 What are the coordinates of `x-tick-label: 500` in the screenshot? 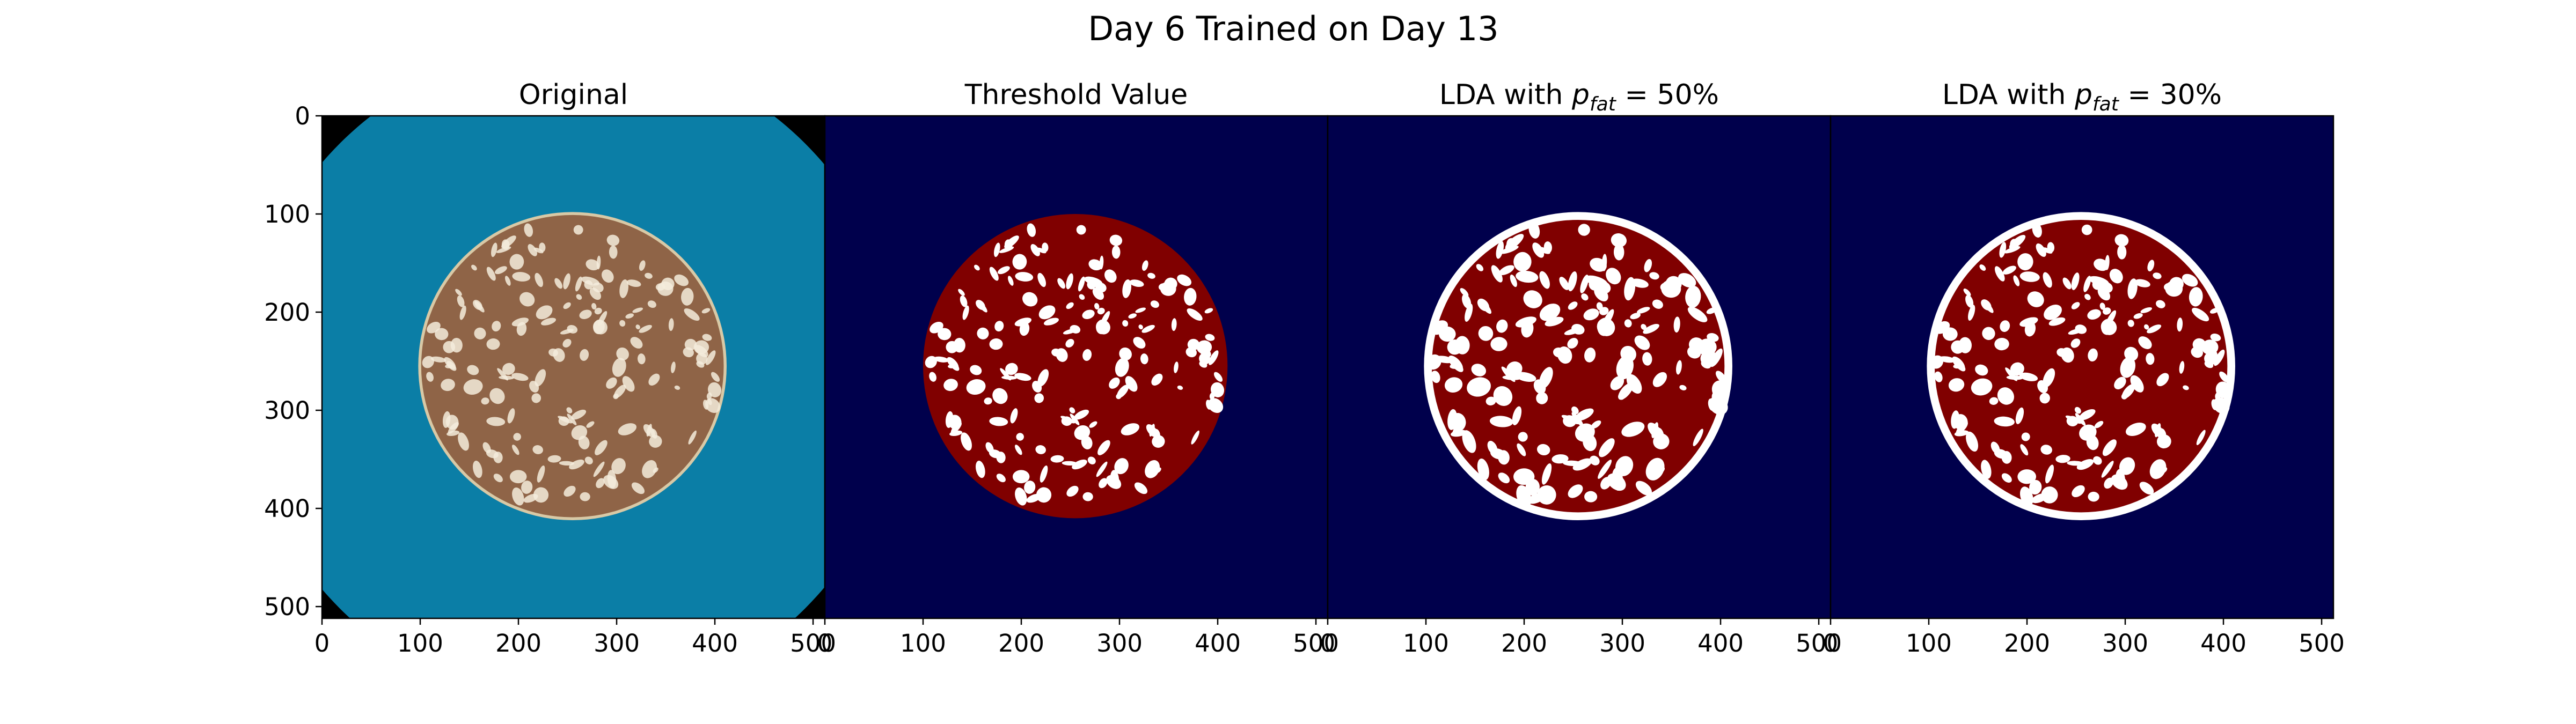 It's located at (813, 643).